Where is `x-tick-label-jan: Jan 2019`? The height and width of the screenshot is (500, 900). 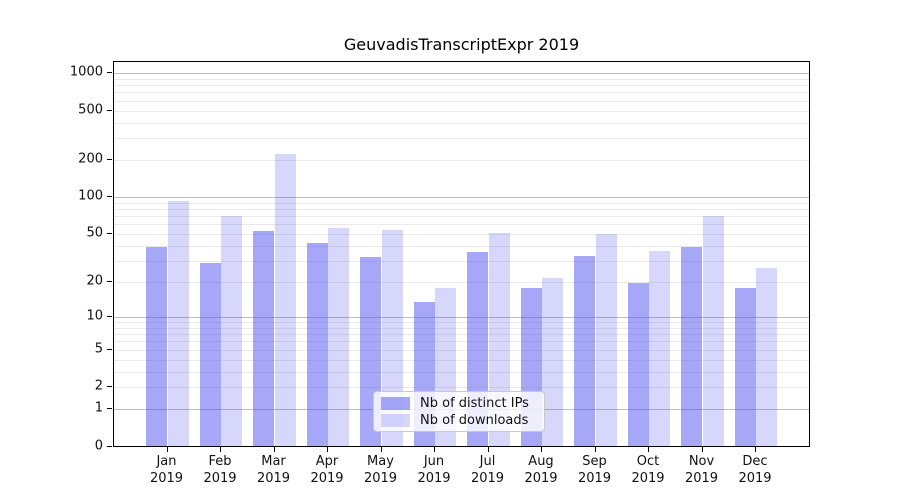 x-tick-label-jan: Jan 2019 is located at coordinates (166, 470).